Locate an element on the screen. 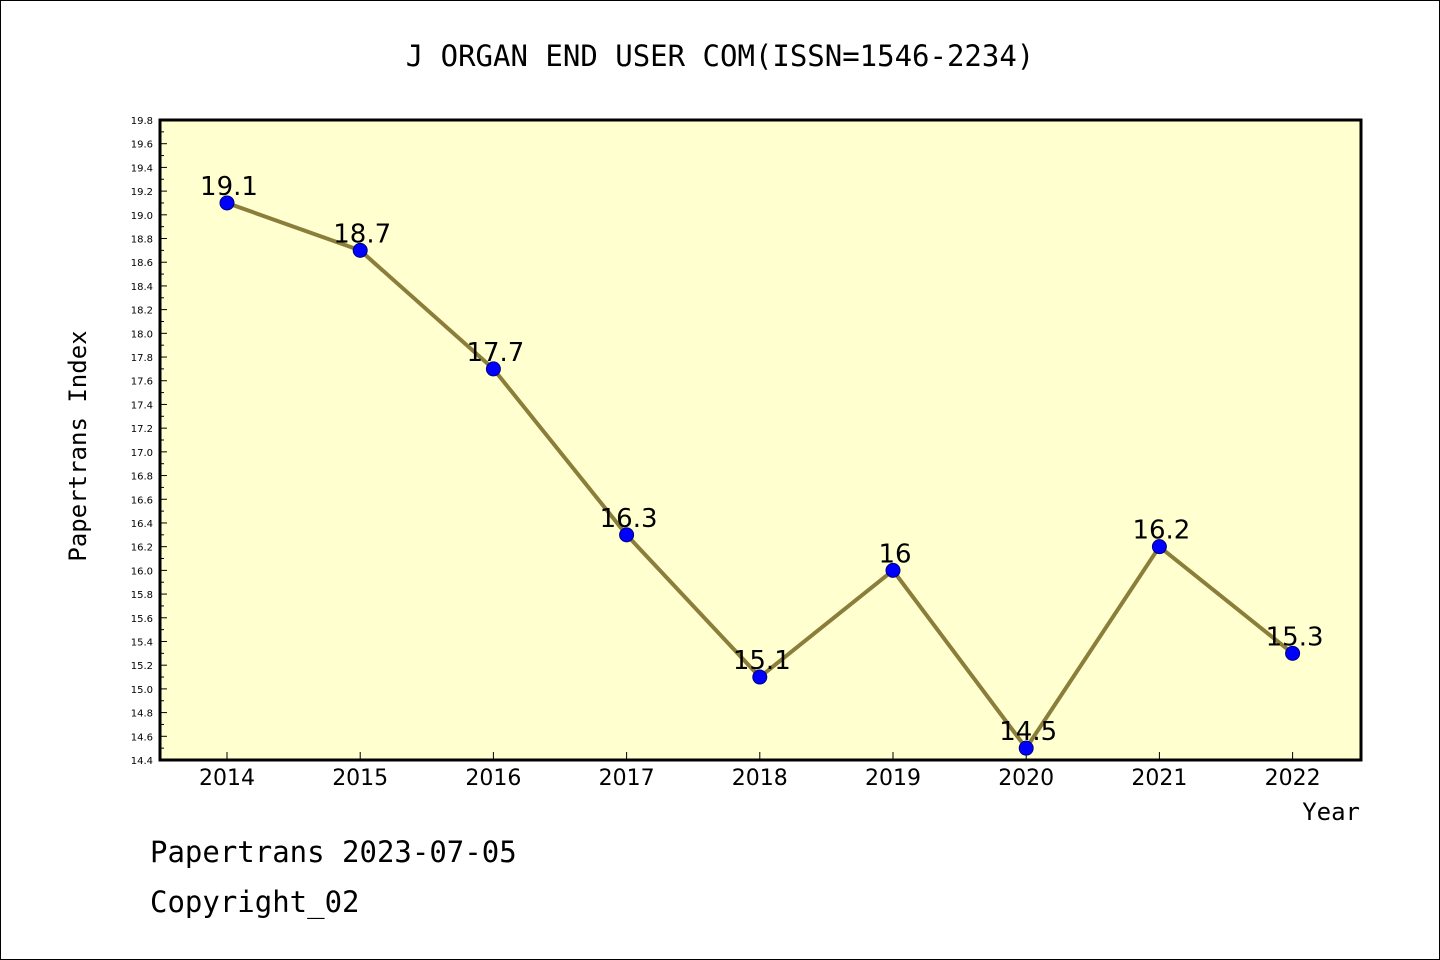 Image resolution: width=1440 pixels, height=960 pixels. data-label: 18.7 is located at coordinates (362, 234).